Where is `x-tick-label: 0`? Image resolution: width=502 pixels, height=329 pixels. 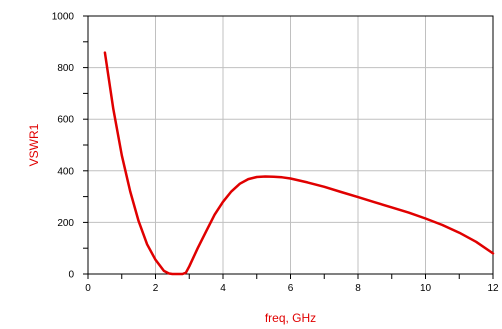
x-tick-label: 0 is located at coordinates (88, 288).